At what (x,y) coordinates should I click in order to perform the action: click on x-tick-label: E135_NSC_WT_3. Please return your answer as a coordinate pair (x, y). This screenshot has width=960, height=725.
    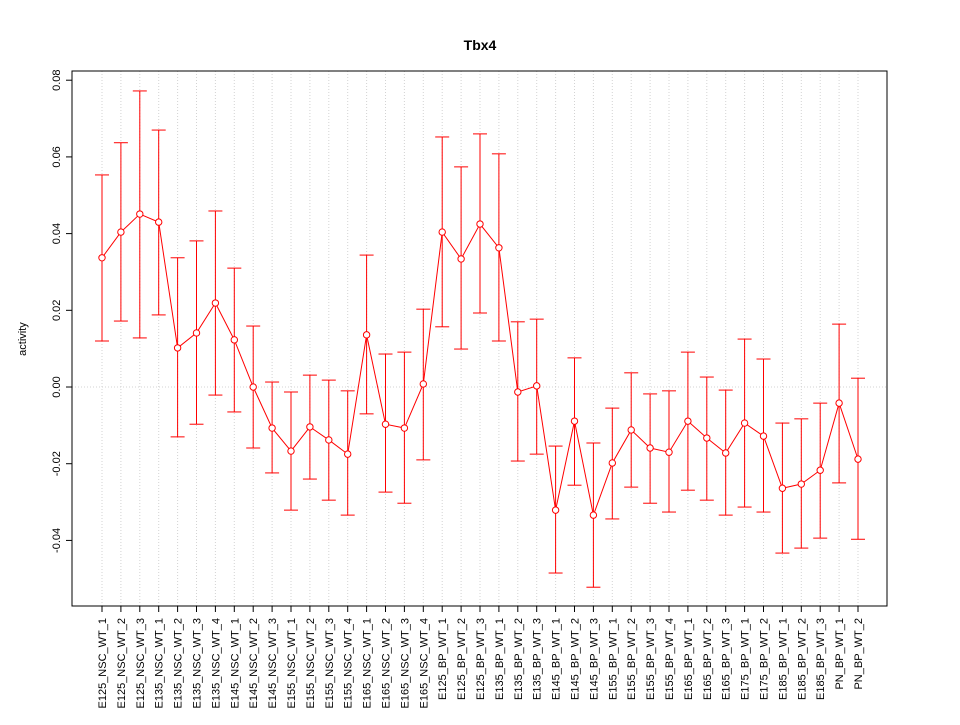
    Looking at the image, I should click on (198, 663).